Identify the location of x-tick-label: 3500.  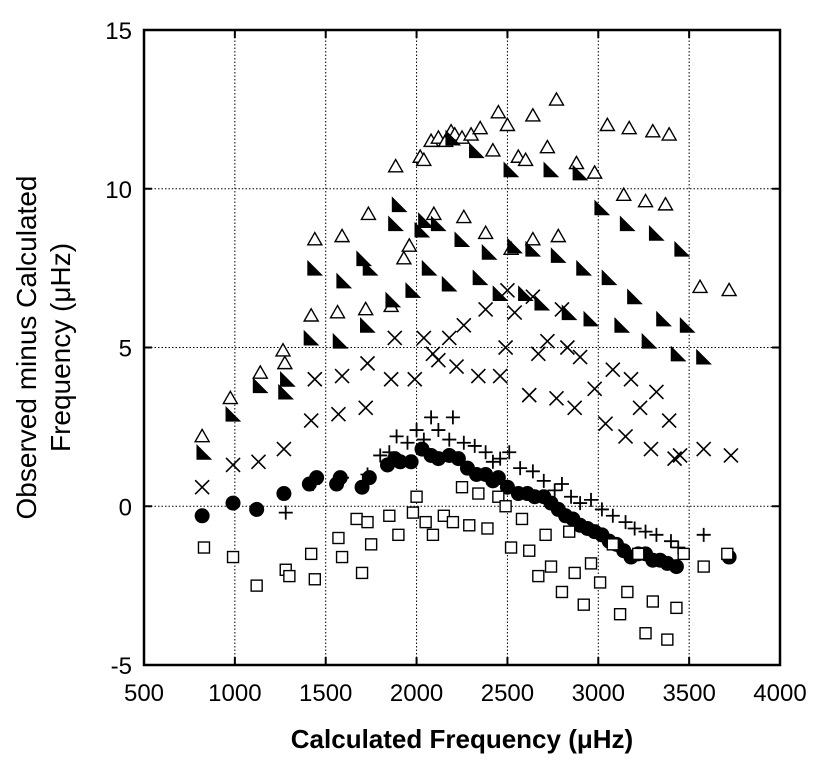
(688, 693).